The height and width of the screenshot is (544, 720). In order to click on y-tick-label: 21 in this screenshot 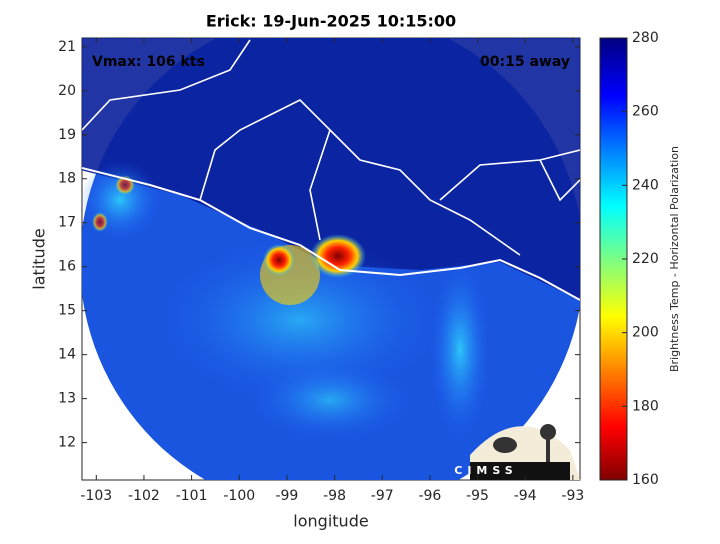, I will do `click(67, 47)`.